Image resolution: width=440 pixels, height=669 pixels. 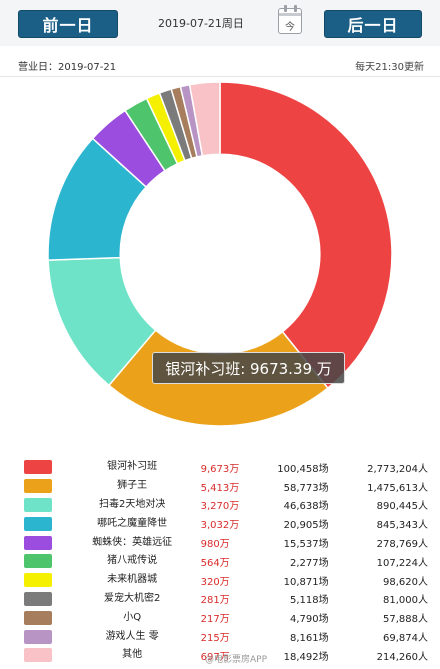 I want to click on legend-row: 游戏人生 零 215万 8,161场 69,874人, so click(x=226, y=636).